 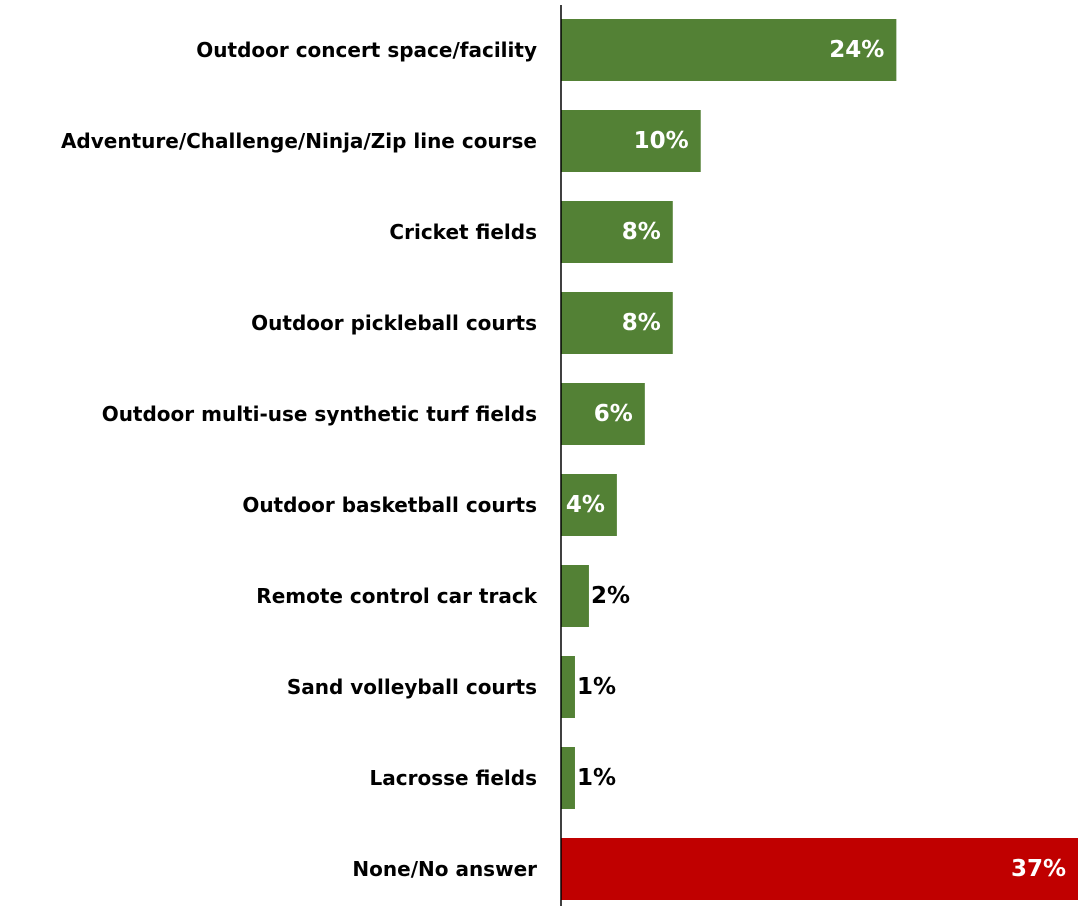 I want to click on category-label: Outdoor basketball courts, so click(x=389, y=505).